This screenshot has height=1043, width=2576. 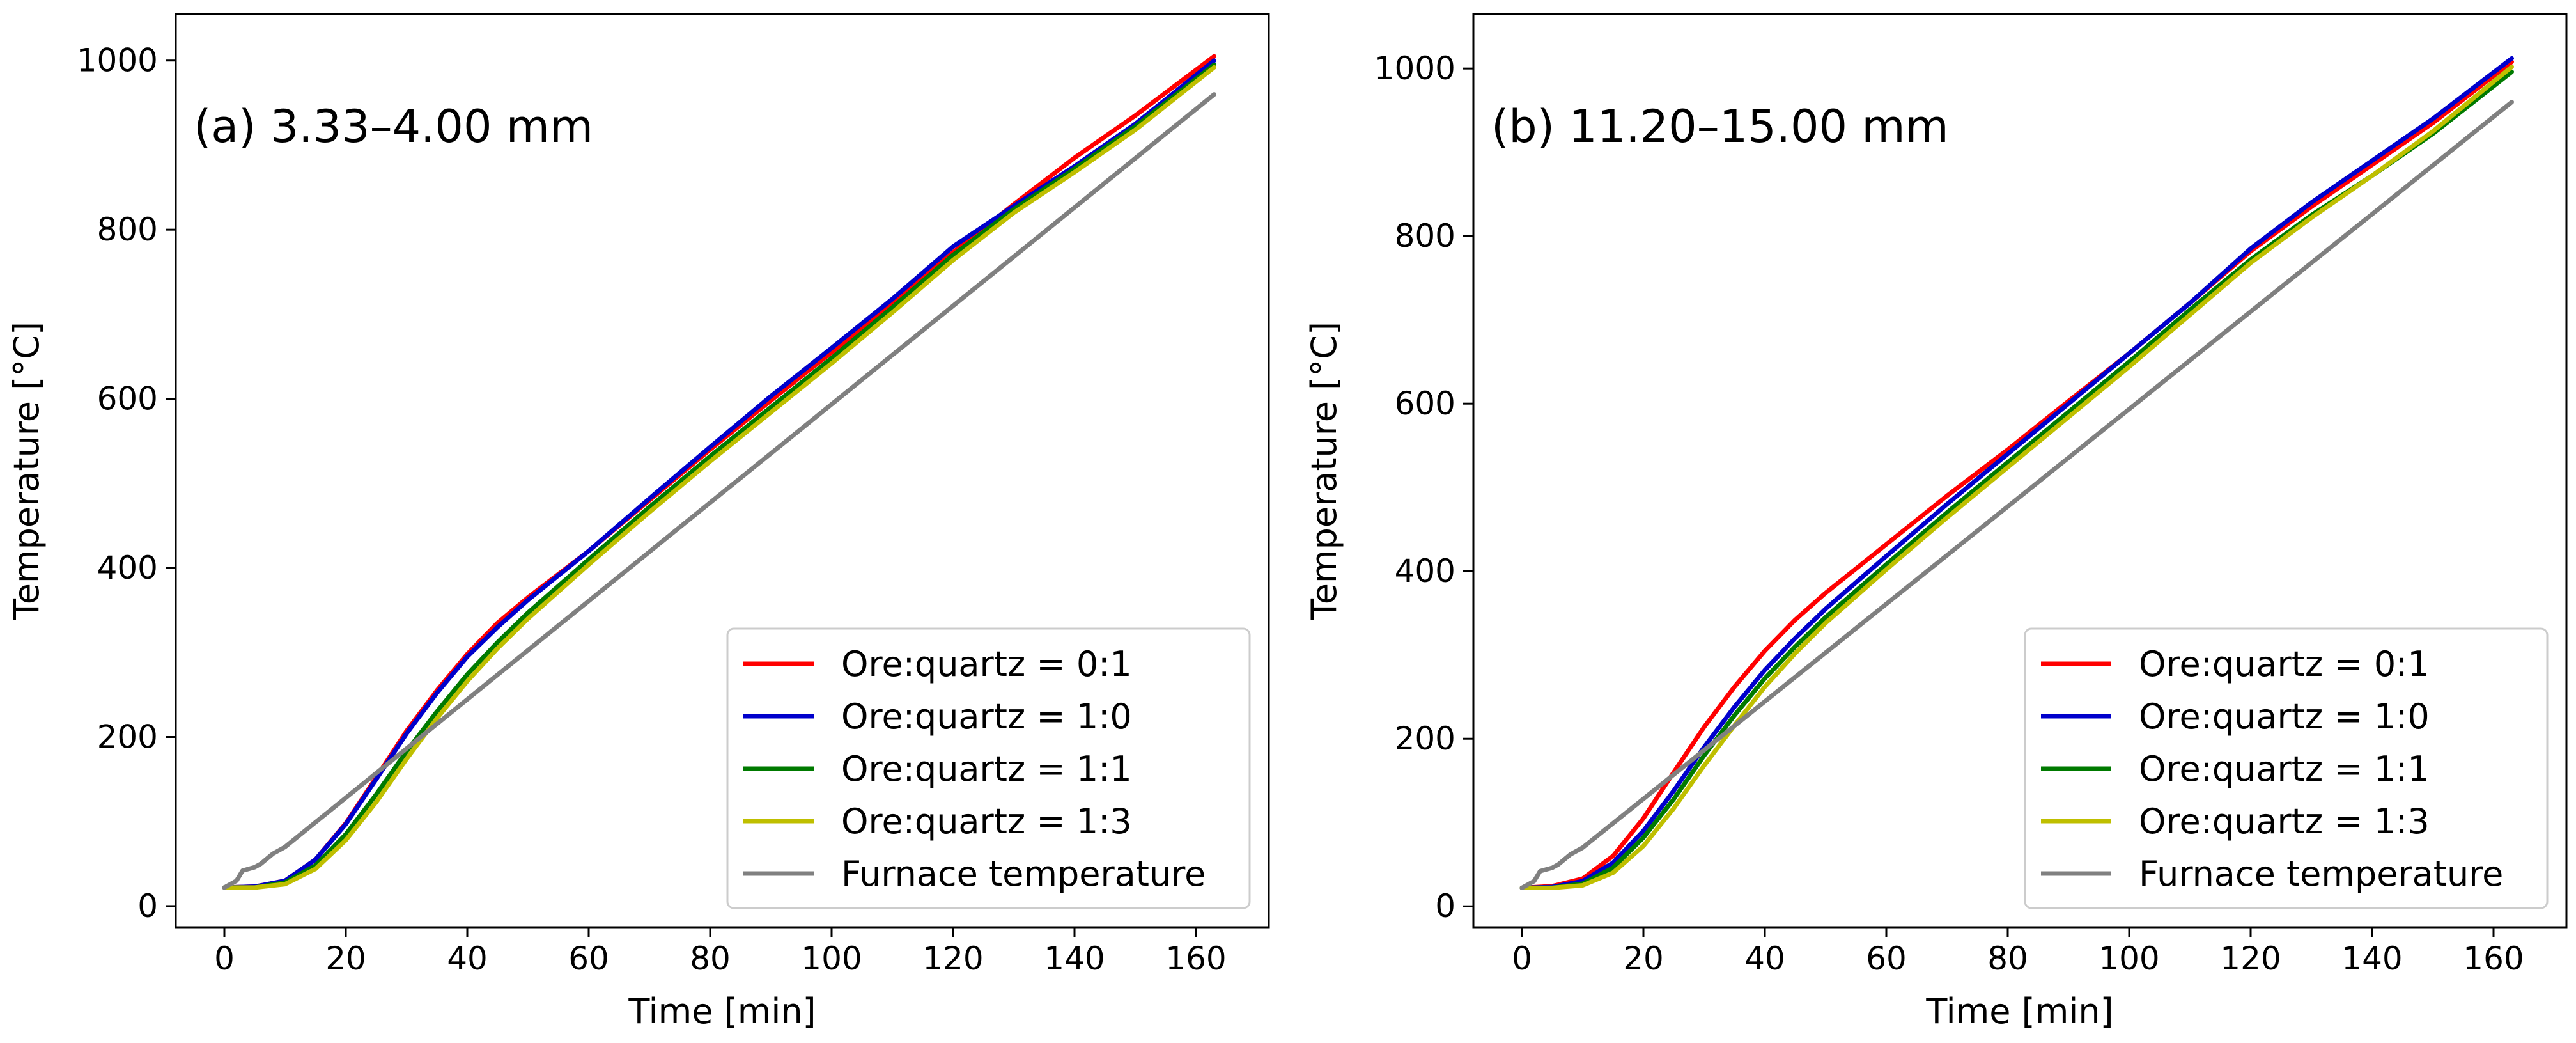 What do you see at coordinates (393, 127) in the screenshot?
I see `panel-title: (a) 3.33–4.00 mm` at bounding box center [393, 127].